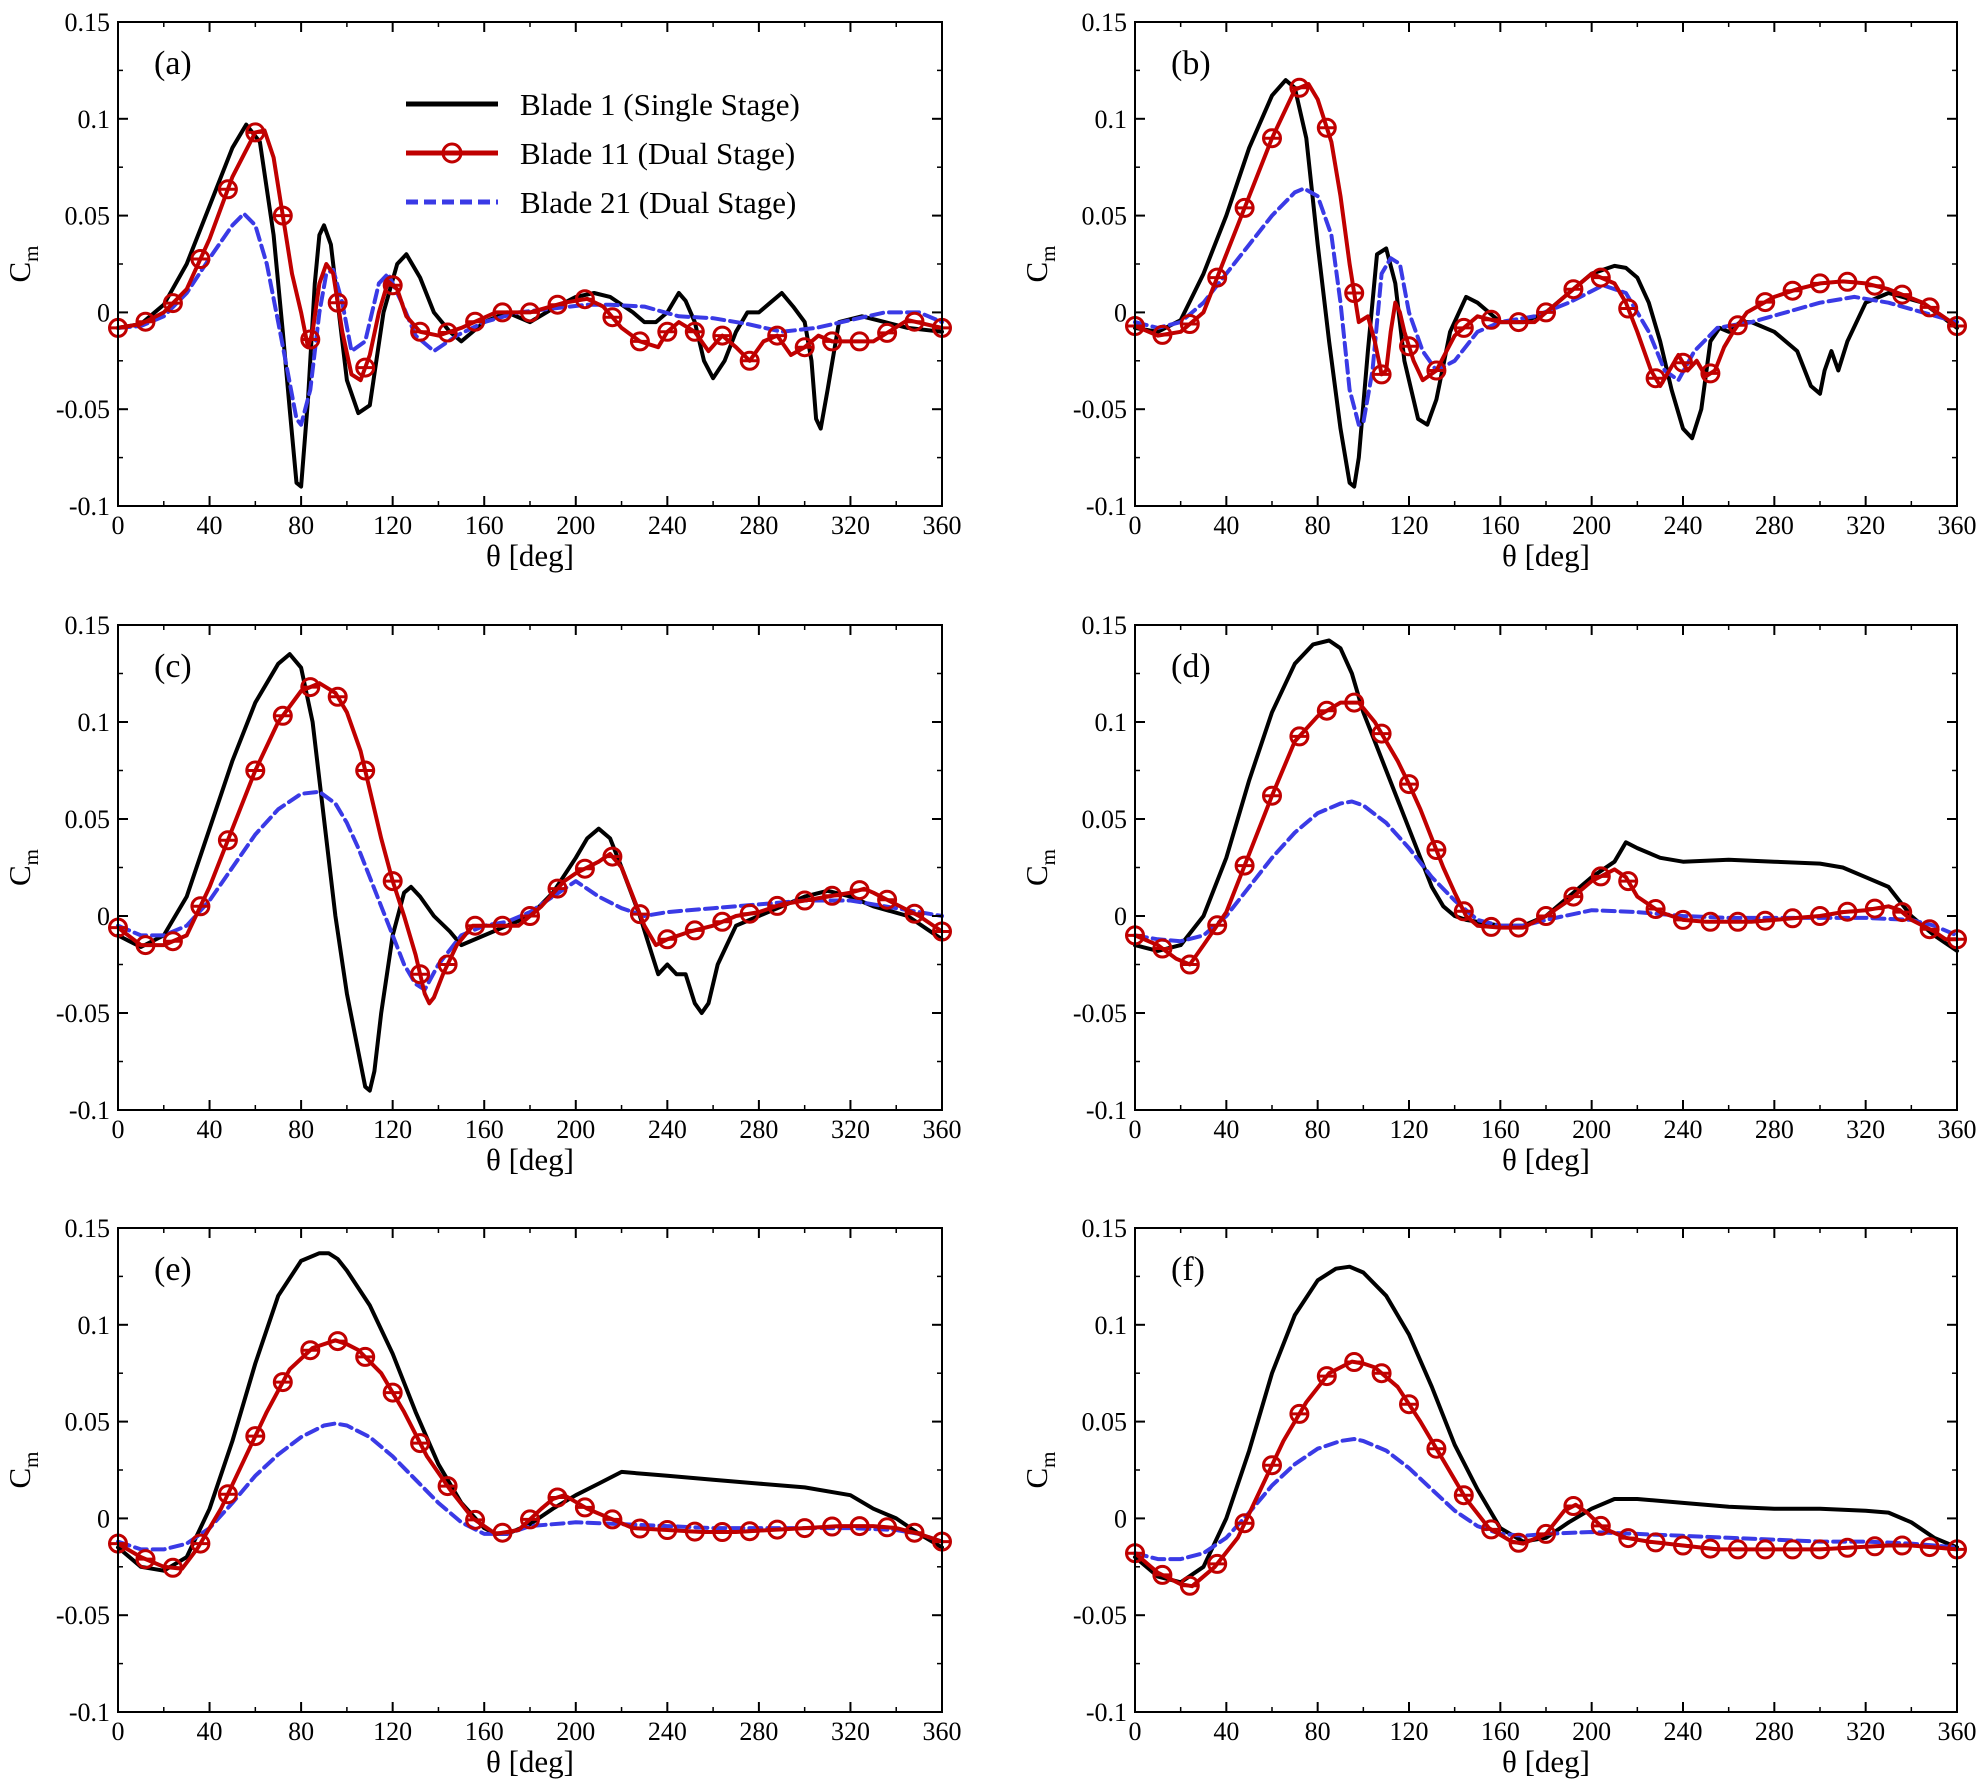  What do you see at coordinates (1191, 63) in the screenshot?
I see `panel-label: (b)` at bounding box center [1191, 63].